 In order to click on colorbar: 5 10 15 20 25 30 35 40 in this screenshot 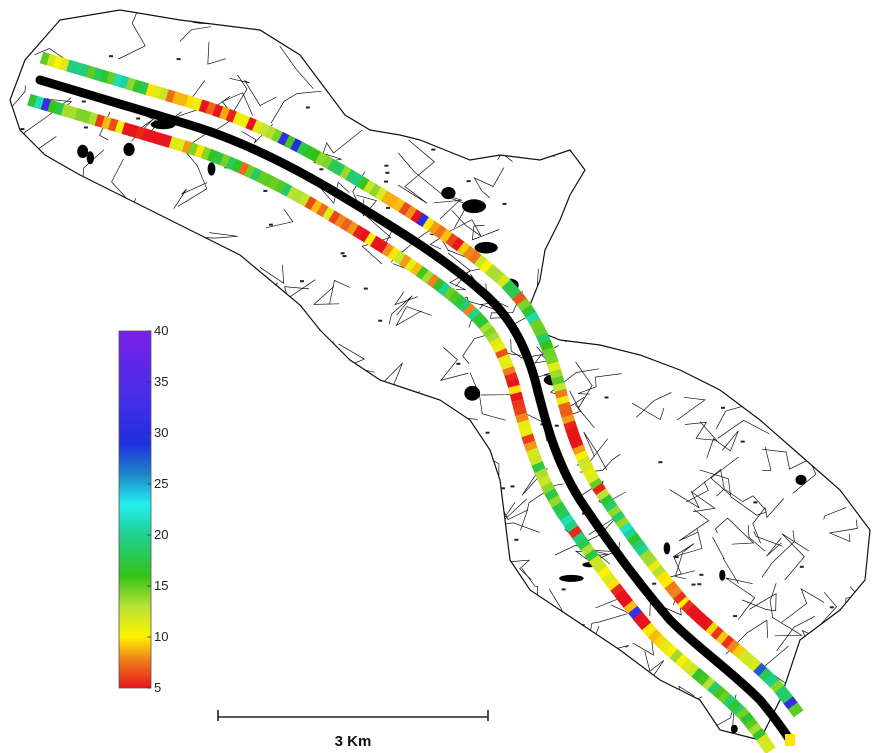, I will do `click(143, 509)`.